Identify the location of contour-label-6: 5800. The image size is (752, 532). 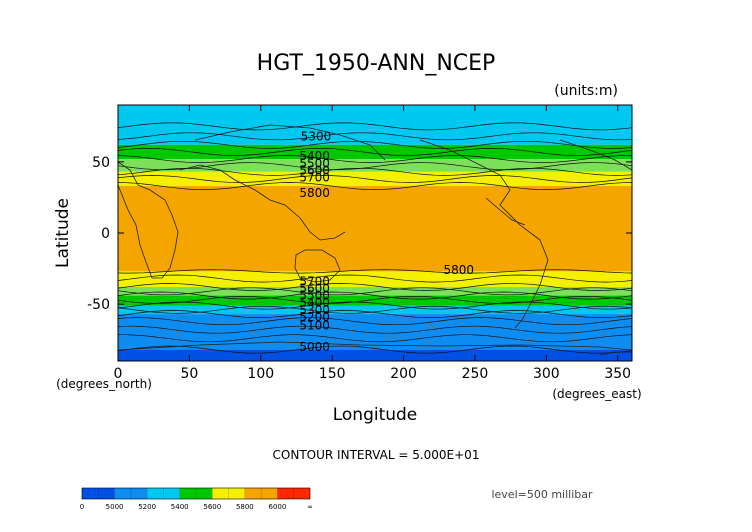
(459, 270).